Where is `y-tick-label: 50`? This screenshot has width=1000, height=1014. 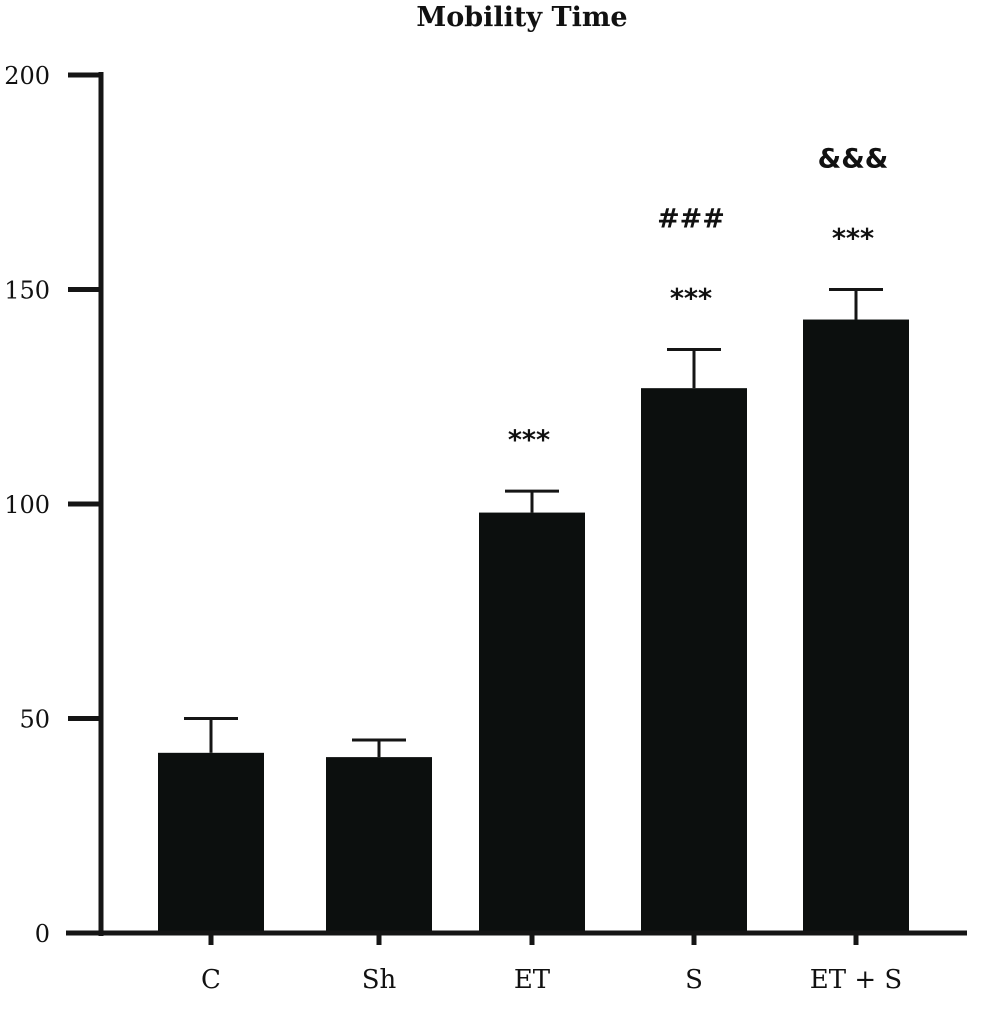 y-tick-label: 50 is located at coordinates (34, 720).